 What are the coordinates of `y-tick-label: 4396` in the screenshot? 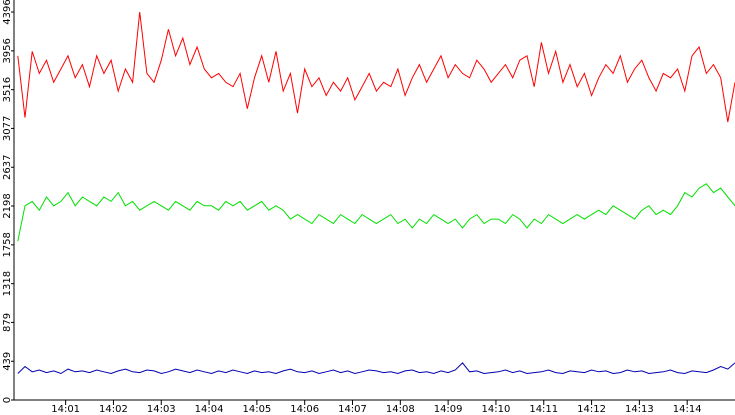 It's located at (7, 12).